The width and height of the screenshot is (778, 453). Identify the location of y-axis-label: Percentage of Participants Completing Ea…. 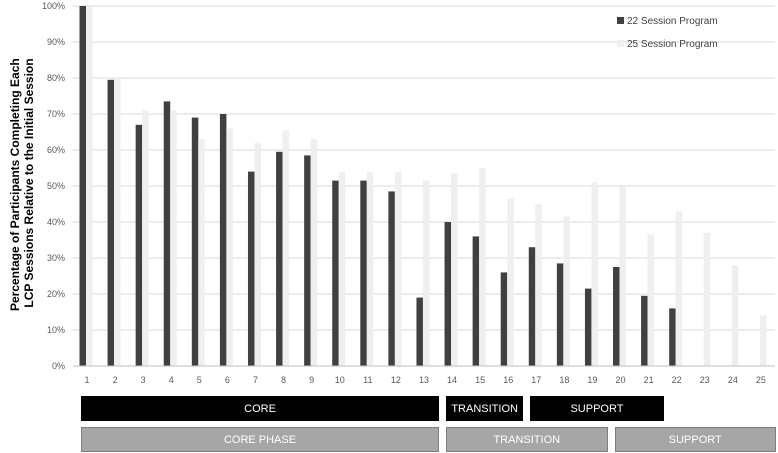
(22, 183).